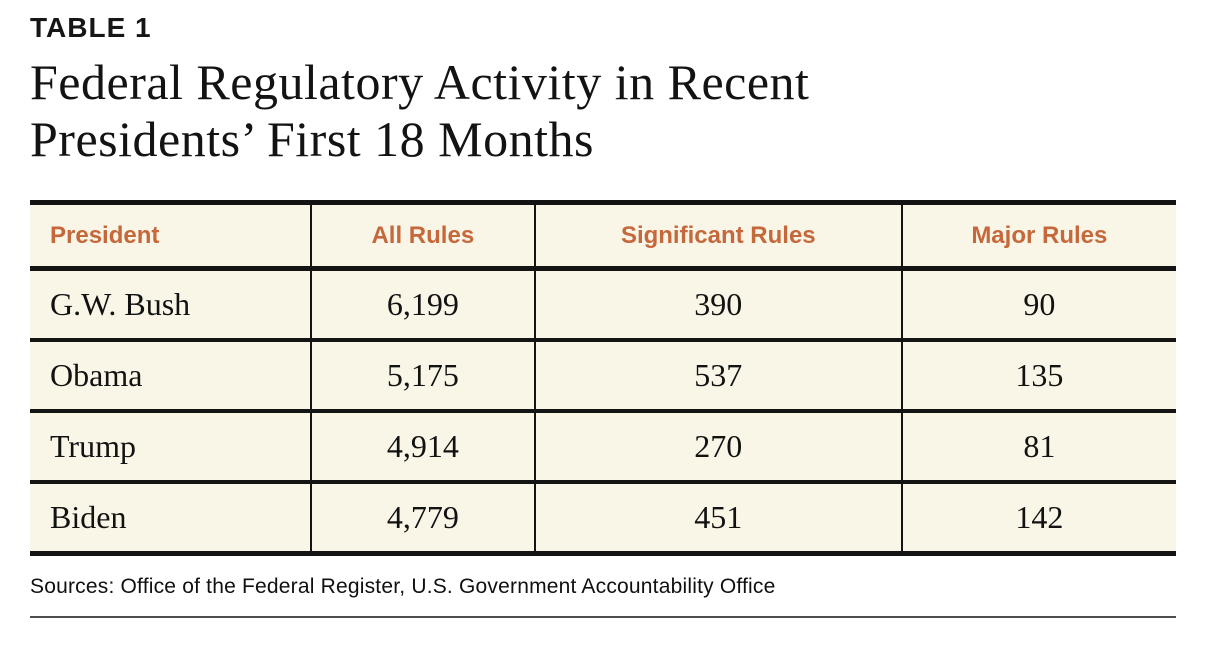 The height and width of the screenshot is (662, 1206). I want to click on cell-major-rules: 142, so click(1038, 518).